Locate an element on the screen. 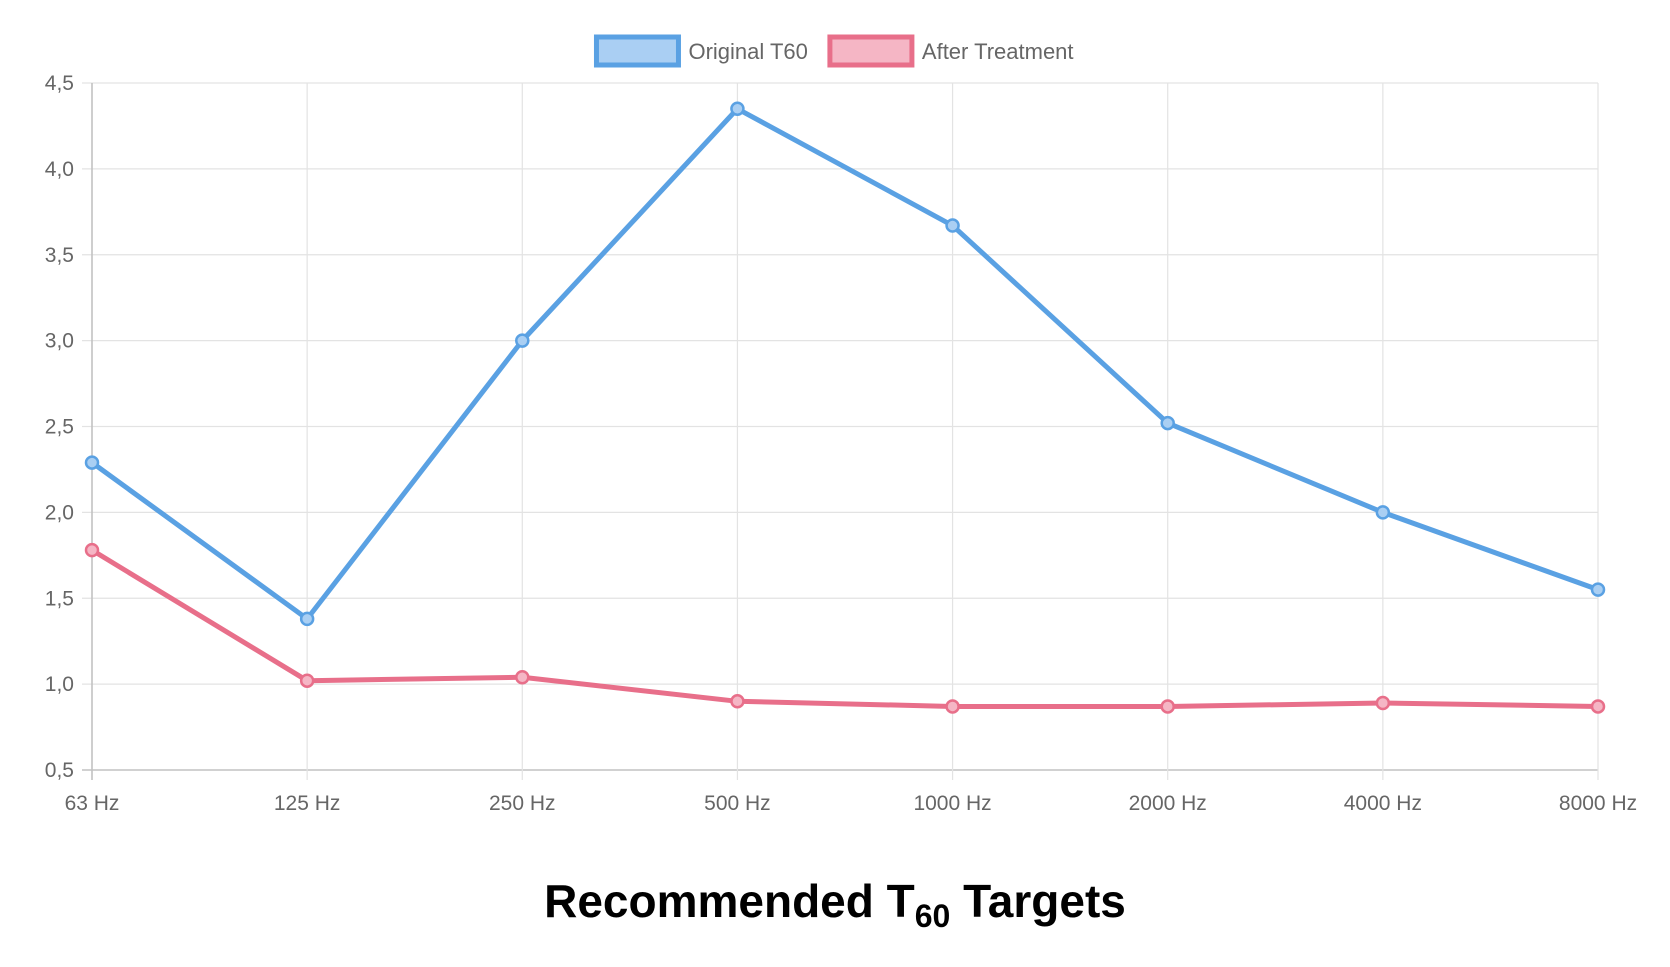 This screenshot has width=1670, height=967. x-tick-label: 500 Hz is located at coordinates (737, 803).